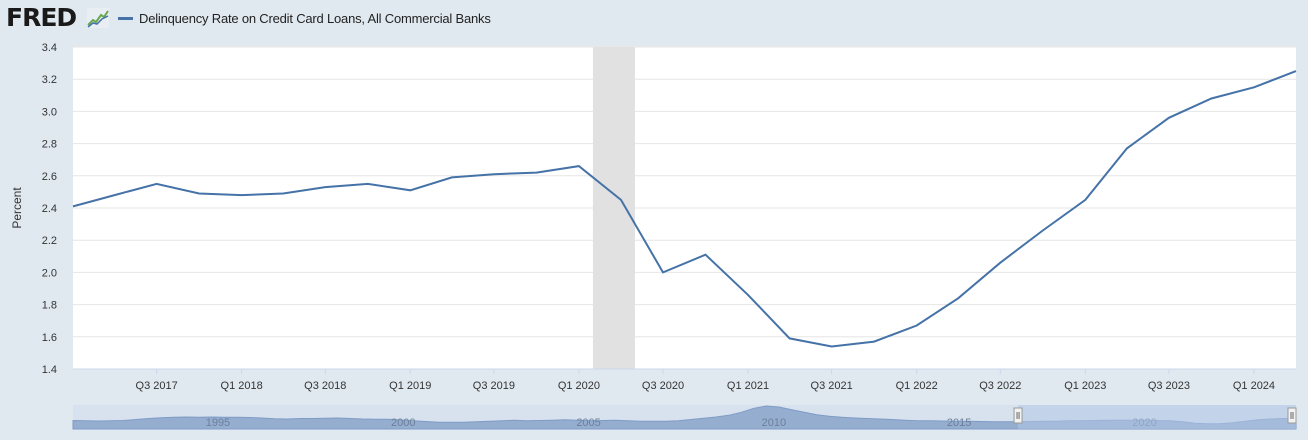 This screenshot has height=440, width=1308. Describe the element at coordinates (579, 386) in the screenshot. I see `x-tick-label: Q1 2020` at that location.